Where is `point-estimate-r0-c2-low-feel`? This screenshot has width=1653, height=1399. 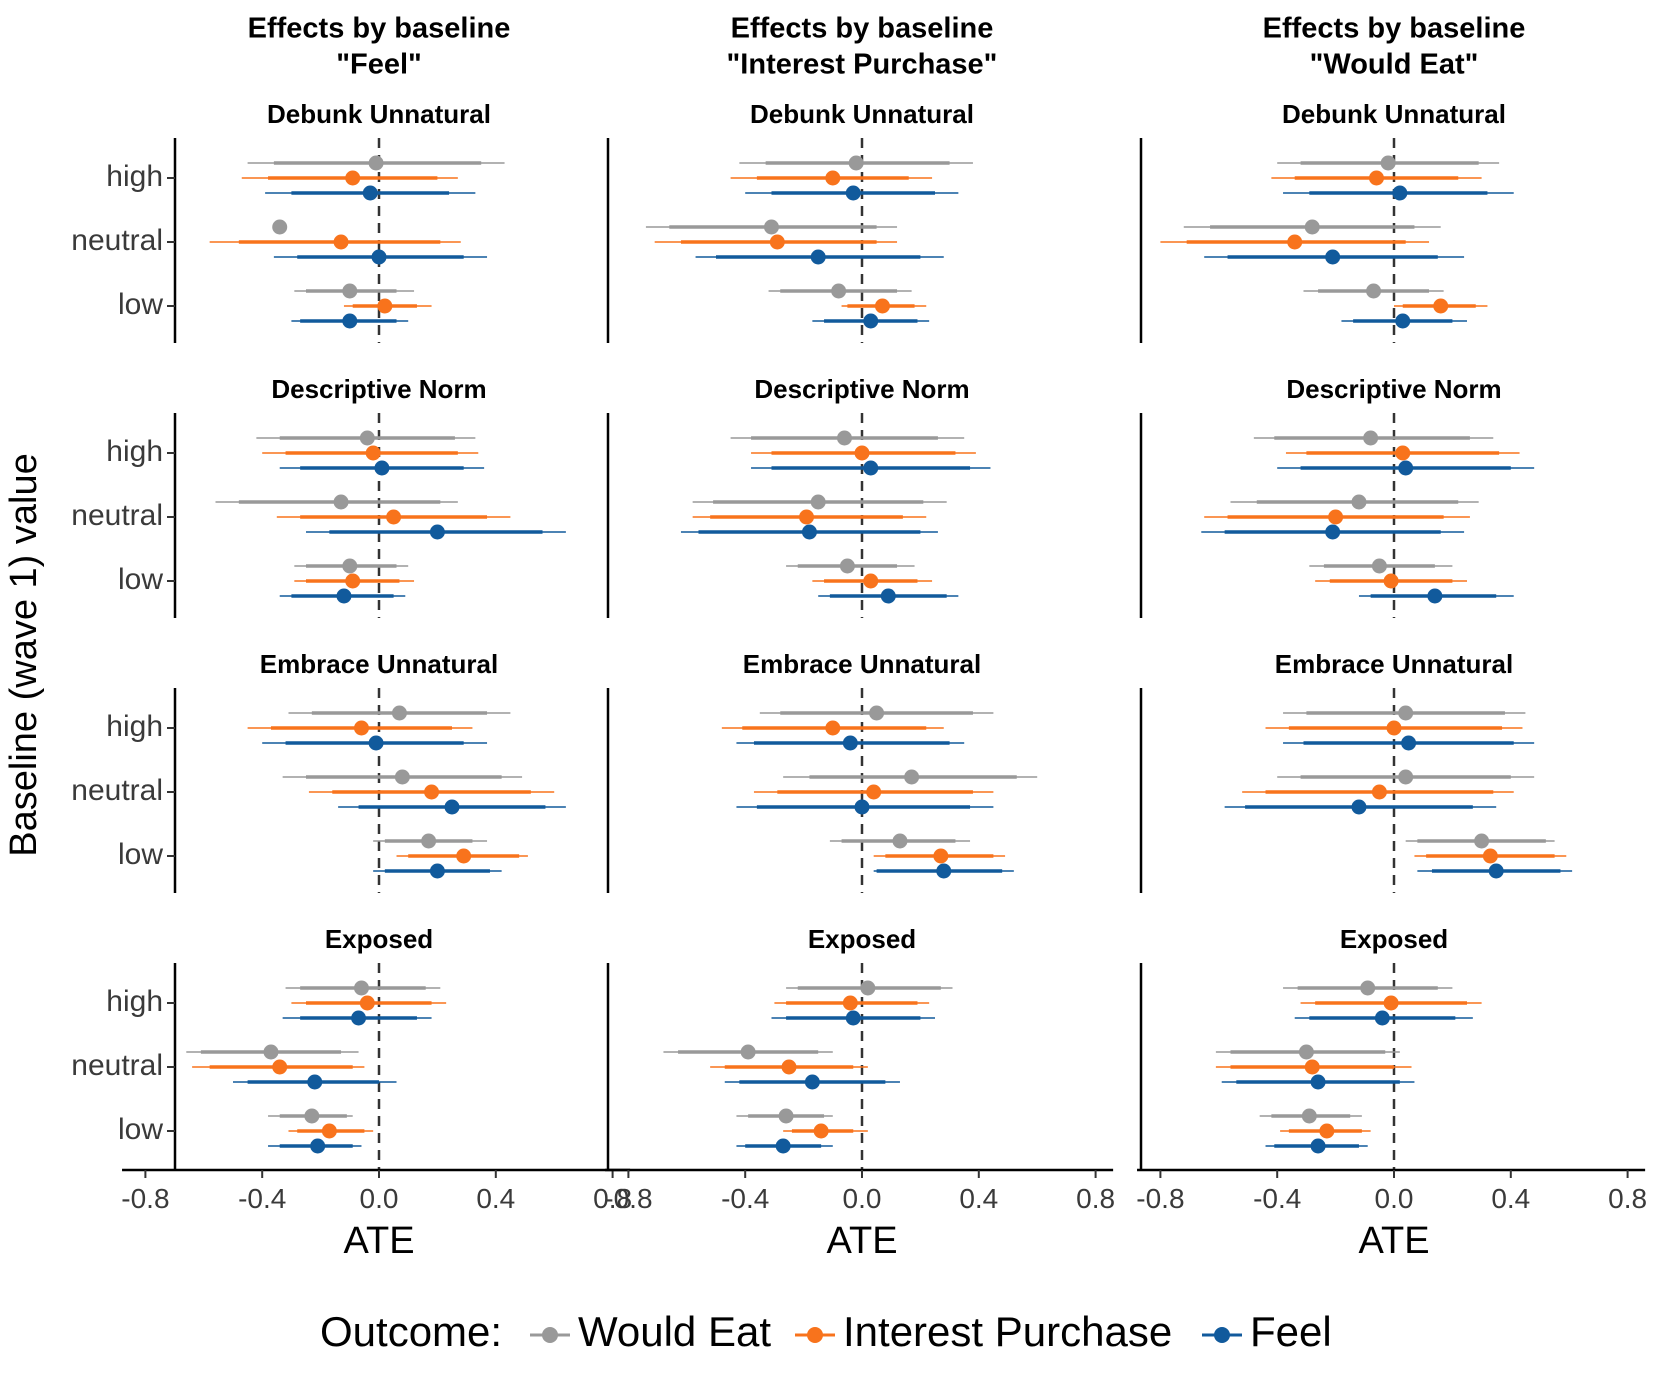 point-estimate-r0-c2-low-feel is located at coordinates (1403, 321).